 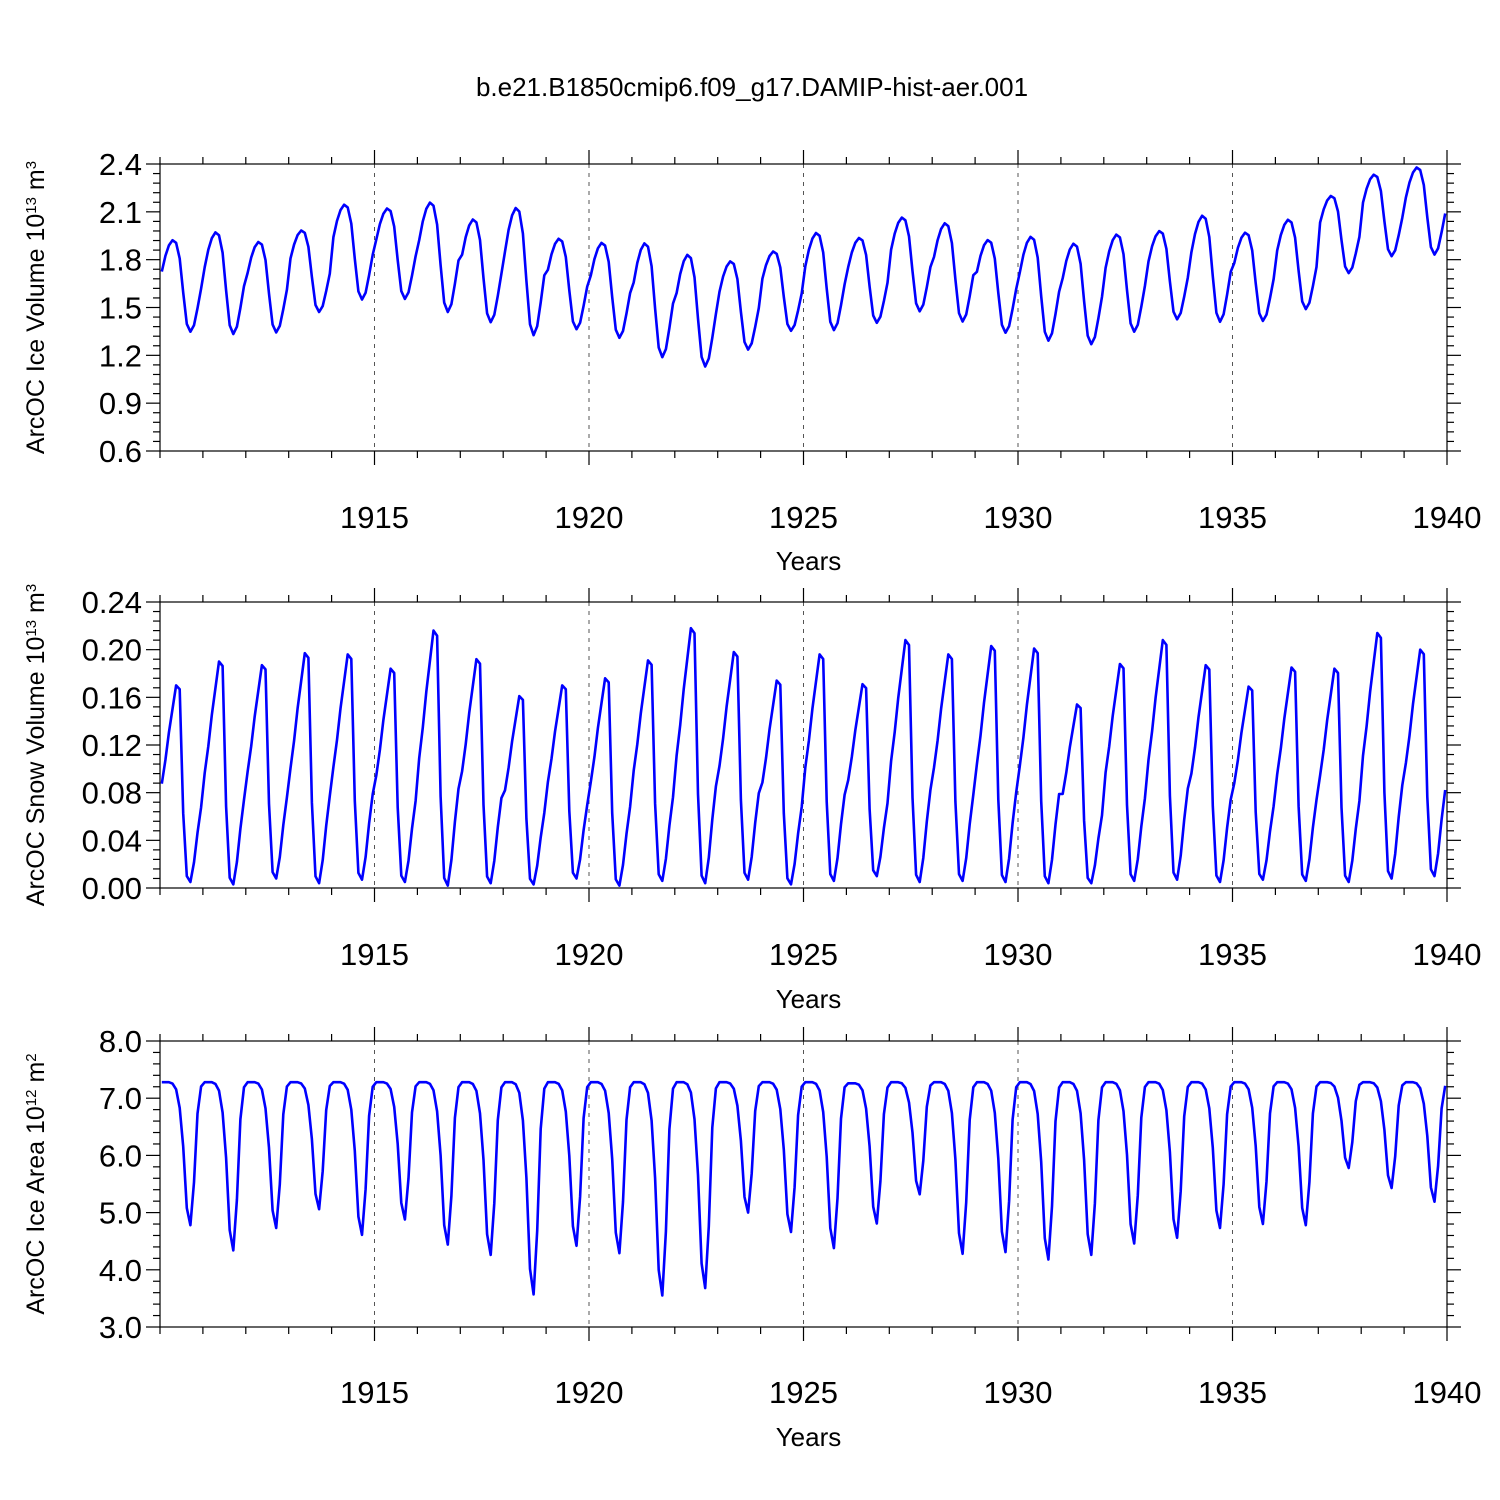 I want to click on y-tick-label: 0.24, so click(x=112, y=602).